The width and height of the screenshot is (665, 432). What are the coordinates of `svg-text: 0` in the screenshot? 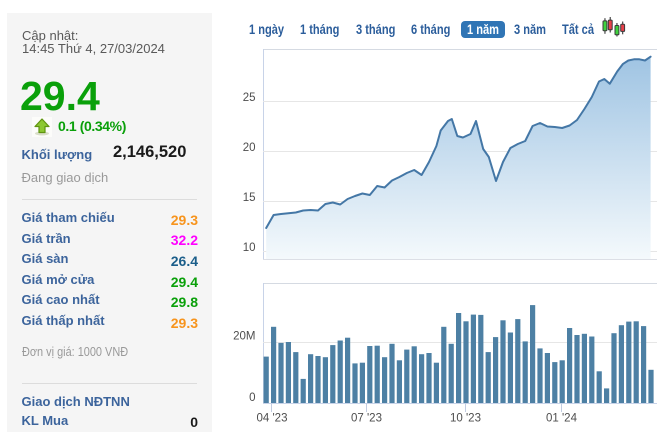 It's located at (252, 398).